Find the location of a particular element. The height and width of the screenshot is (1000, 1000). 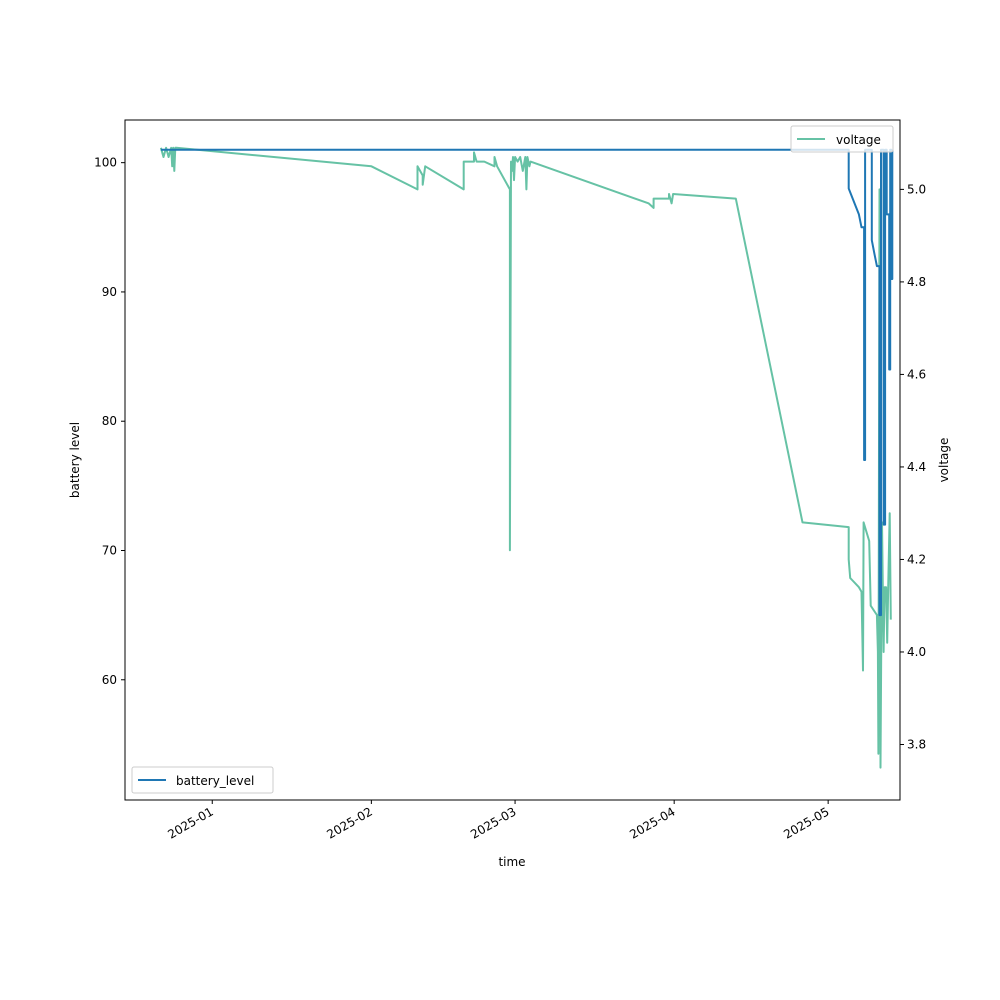

y-right-tick-label: 3.8 is located at coordinates (916, 744).